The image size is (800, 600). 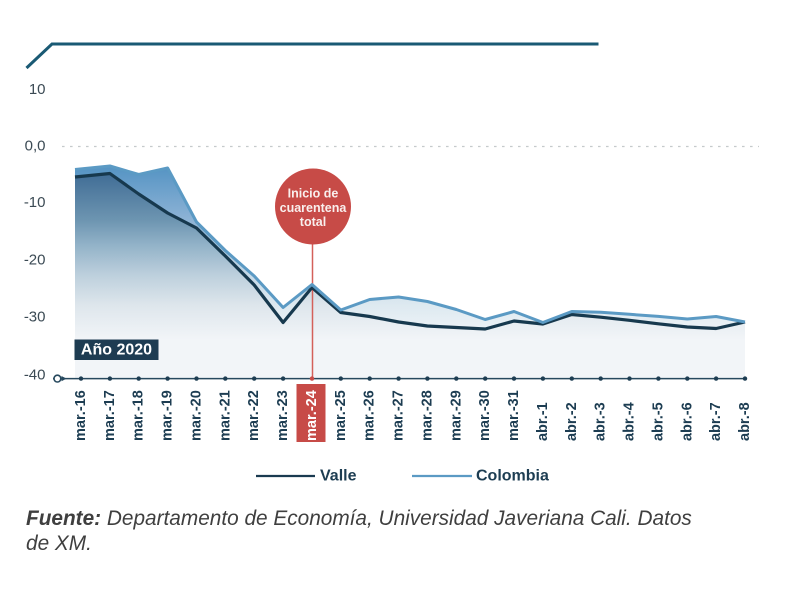 I want to click on svg-text: abr.-3, so click(x=601, y=421).